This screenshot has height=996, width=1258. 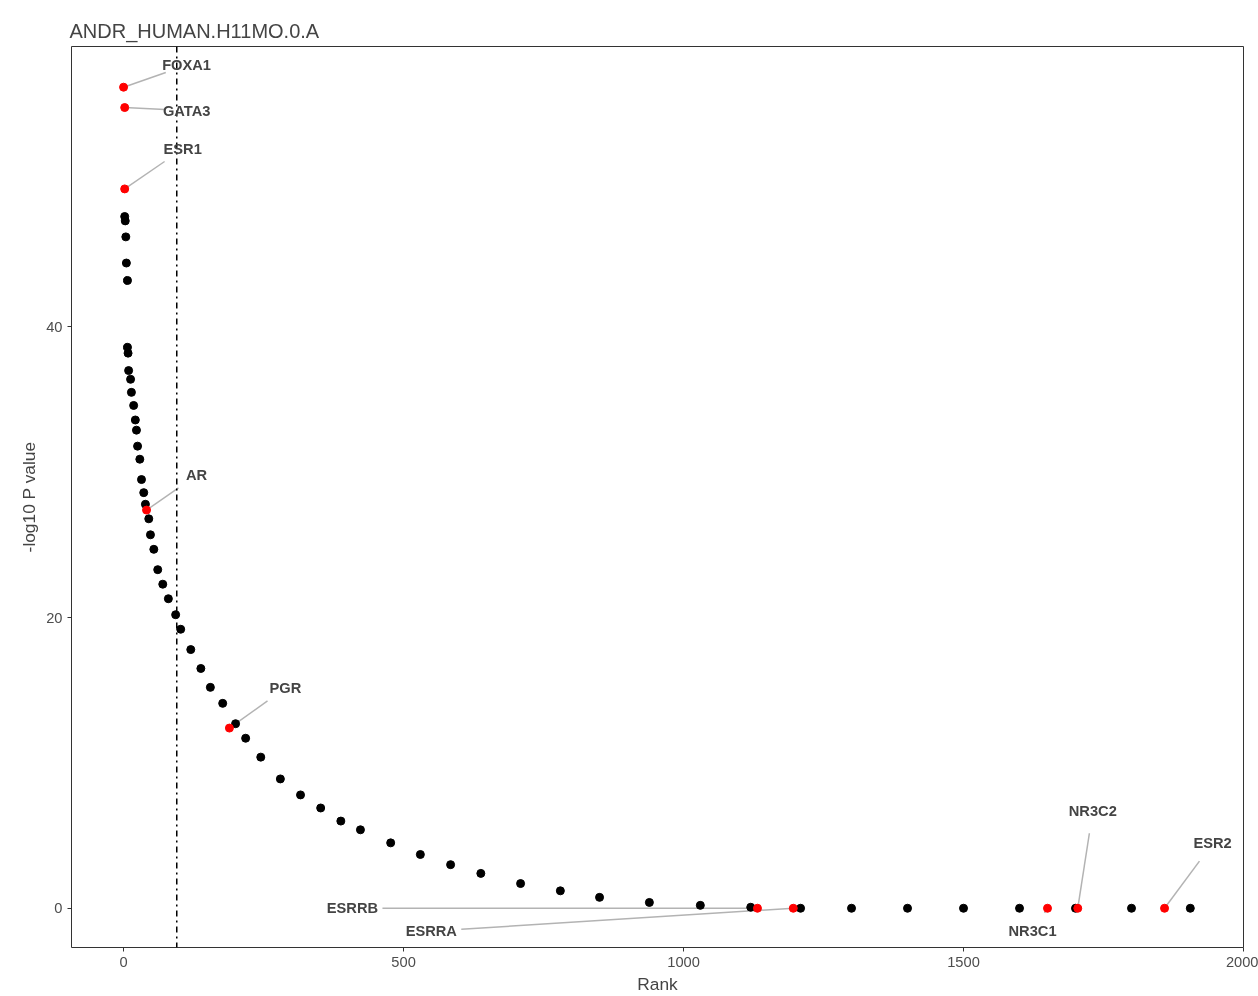 What do you see at coordinates (431, 931) in the screenshot?
I see `annotation: ESRRA` at bounding box center [431, 931].